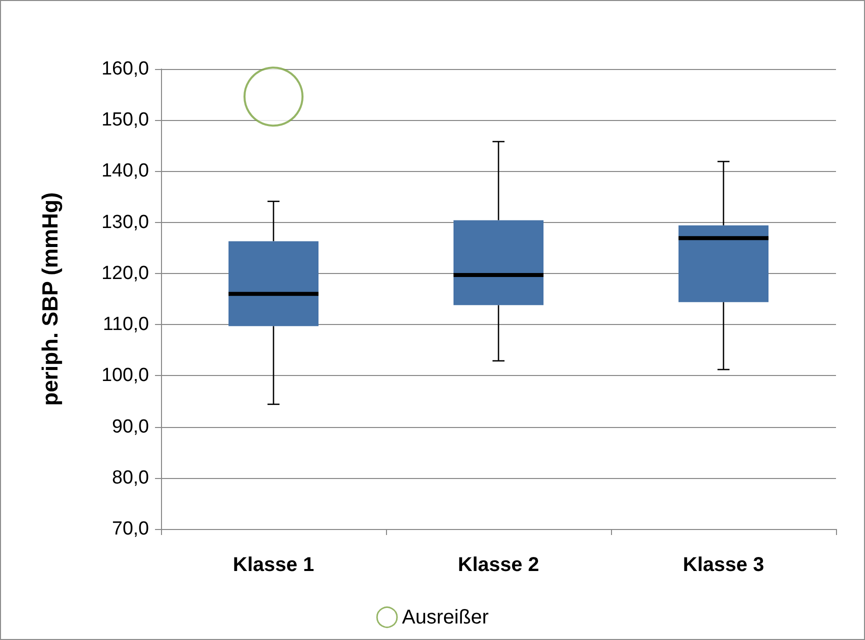 This screenshot has width=865, height=640. What do you see at coordinates (125, 222) in the screenshot?
I see `y-tick-label: 130,0` at bounding box center [125, 222].